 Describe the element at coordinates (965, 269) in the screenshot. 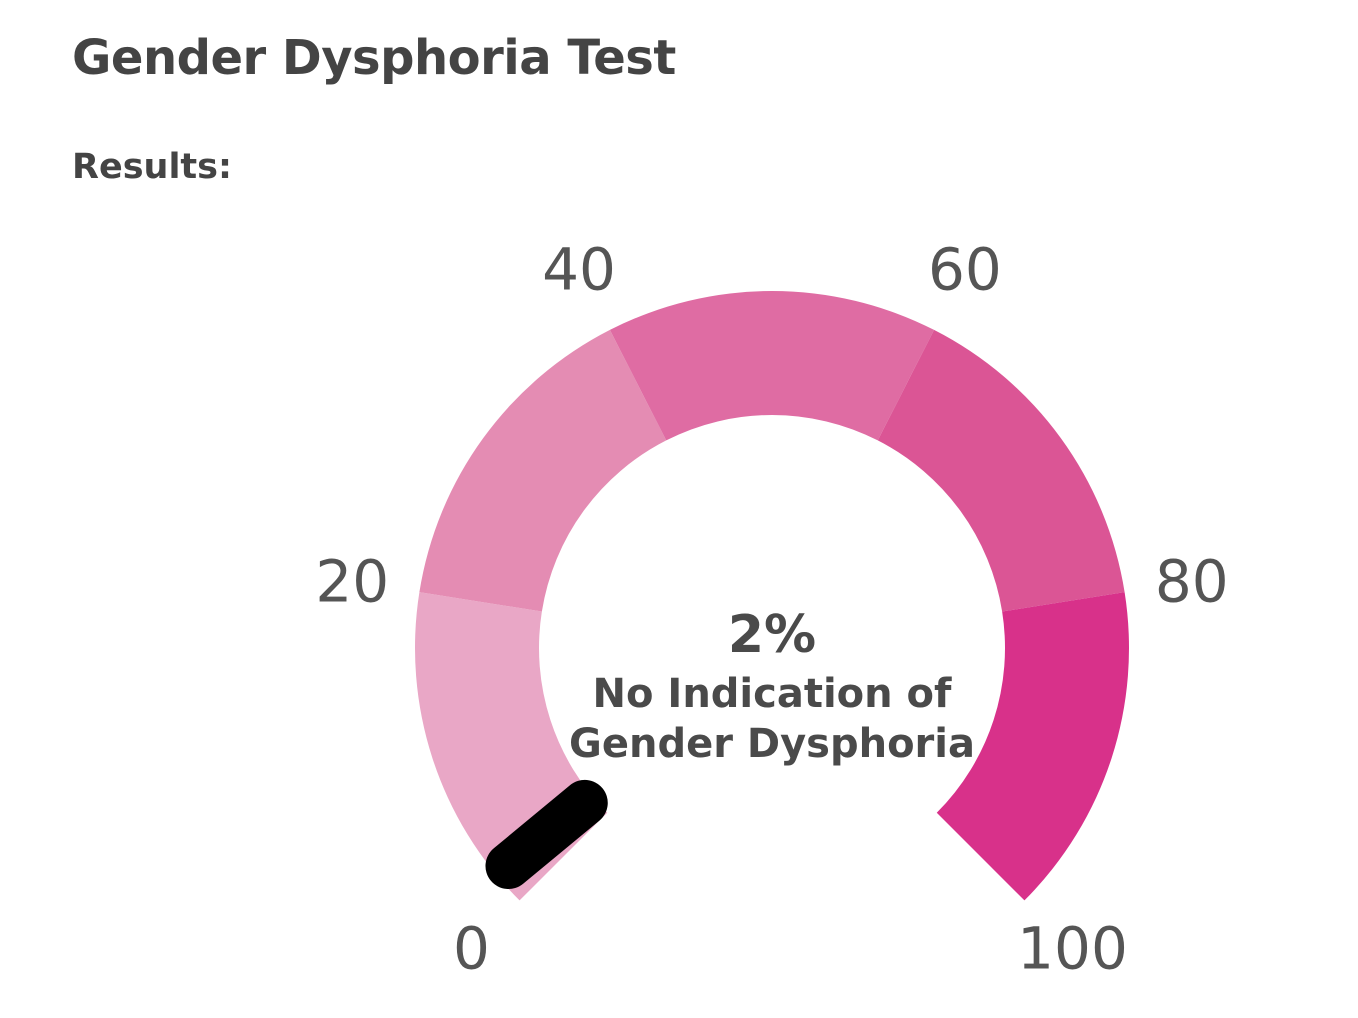

I see `gauge-tick-label-60: 60` at that location.